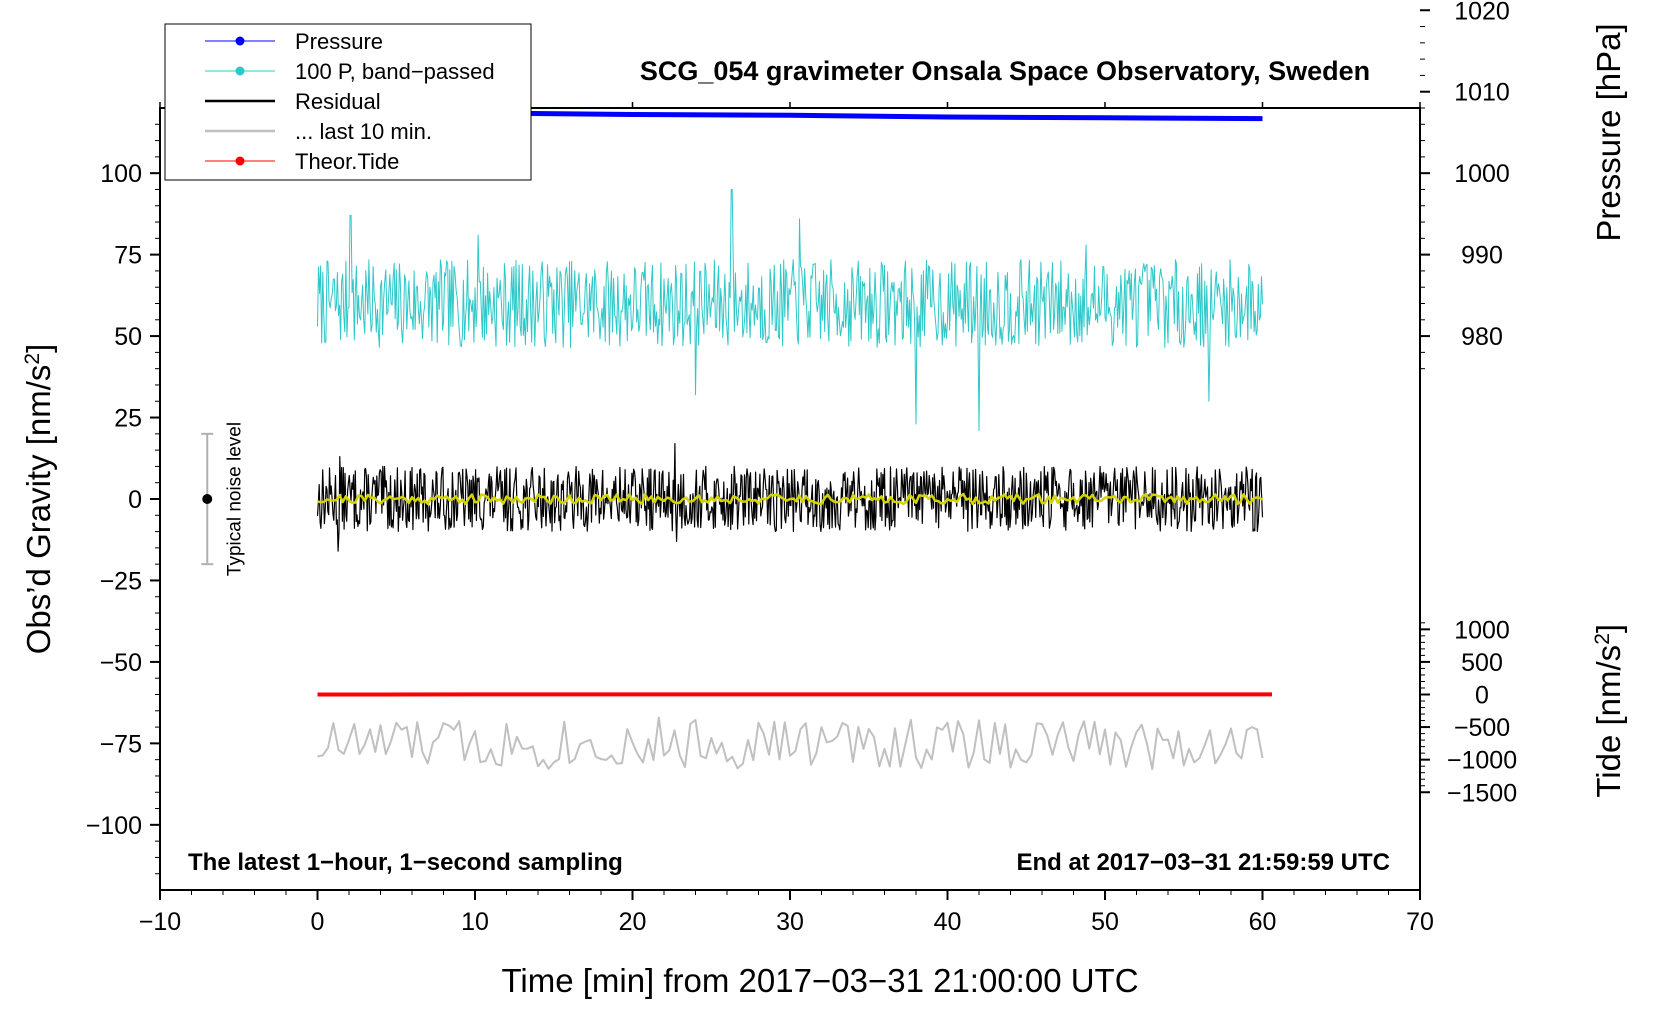 This screenshot has width=1660, height=1020. Describe the element at coordinates (135, 500) in the screenshot. I see `y-left-tick-label: 0` at that location.